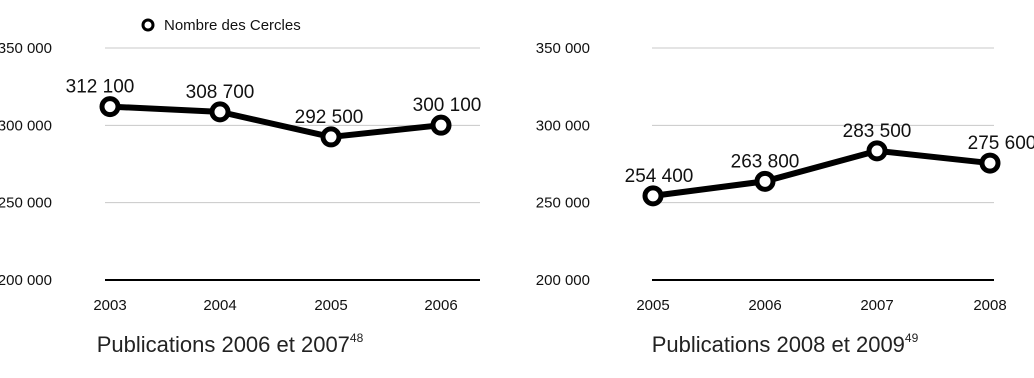 This screenshot has height=378, width=1034. I want to click on x-tick-label: 2008, so click(989, 305).